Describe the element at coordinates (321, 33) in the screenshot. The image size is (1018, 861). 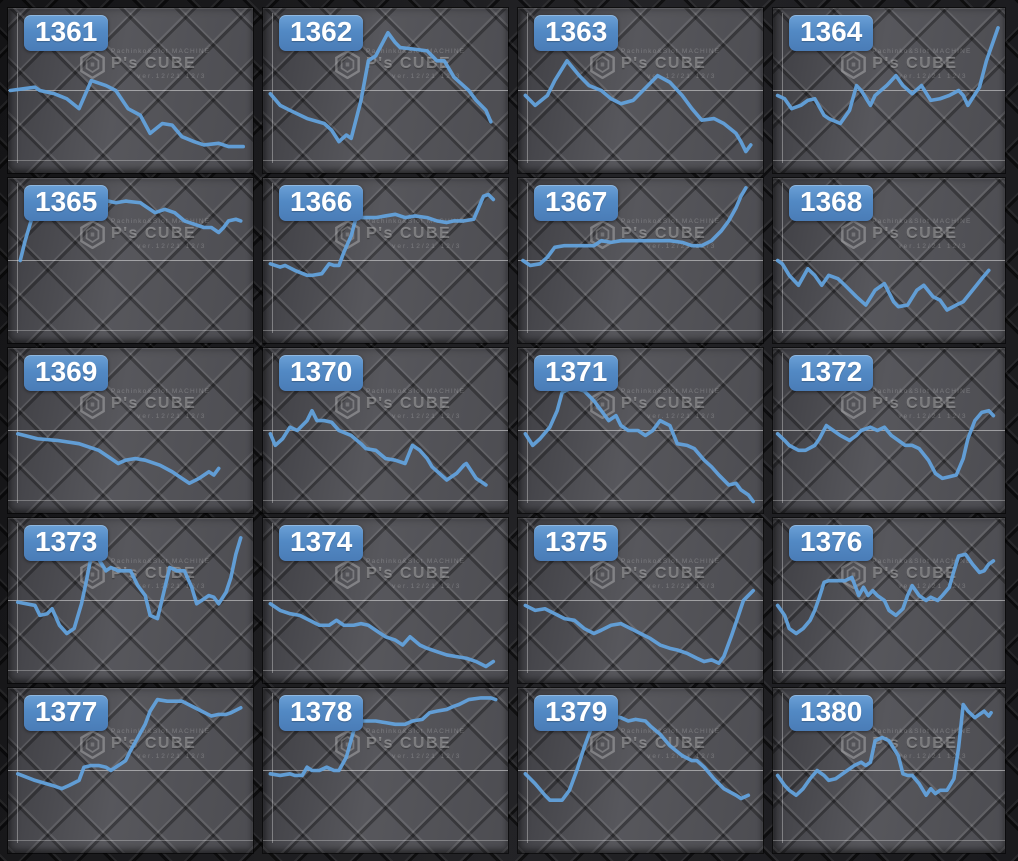
I see `machine-number-badge: 1362` at that location.